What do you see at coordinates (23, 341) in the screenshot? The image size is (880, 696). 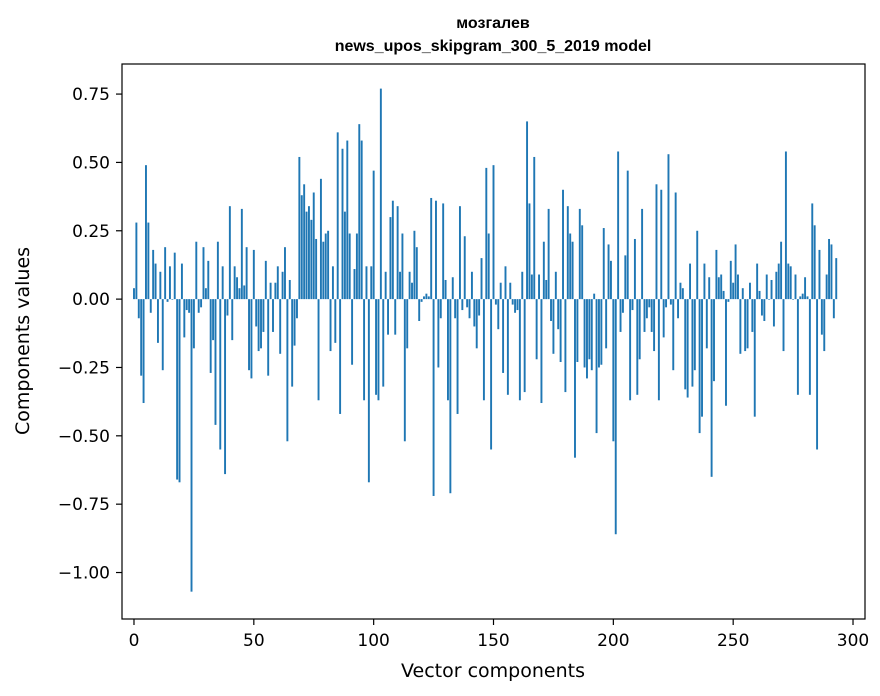 I see `y-axis-label: Components values` at bounding box center [23, 341].